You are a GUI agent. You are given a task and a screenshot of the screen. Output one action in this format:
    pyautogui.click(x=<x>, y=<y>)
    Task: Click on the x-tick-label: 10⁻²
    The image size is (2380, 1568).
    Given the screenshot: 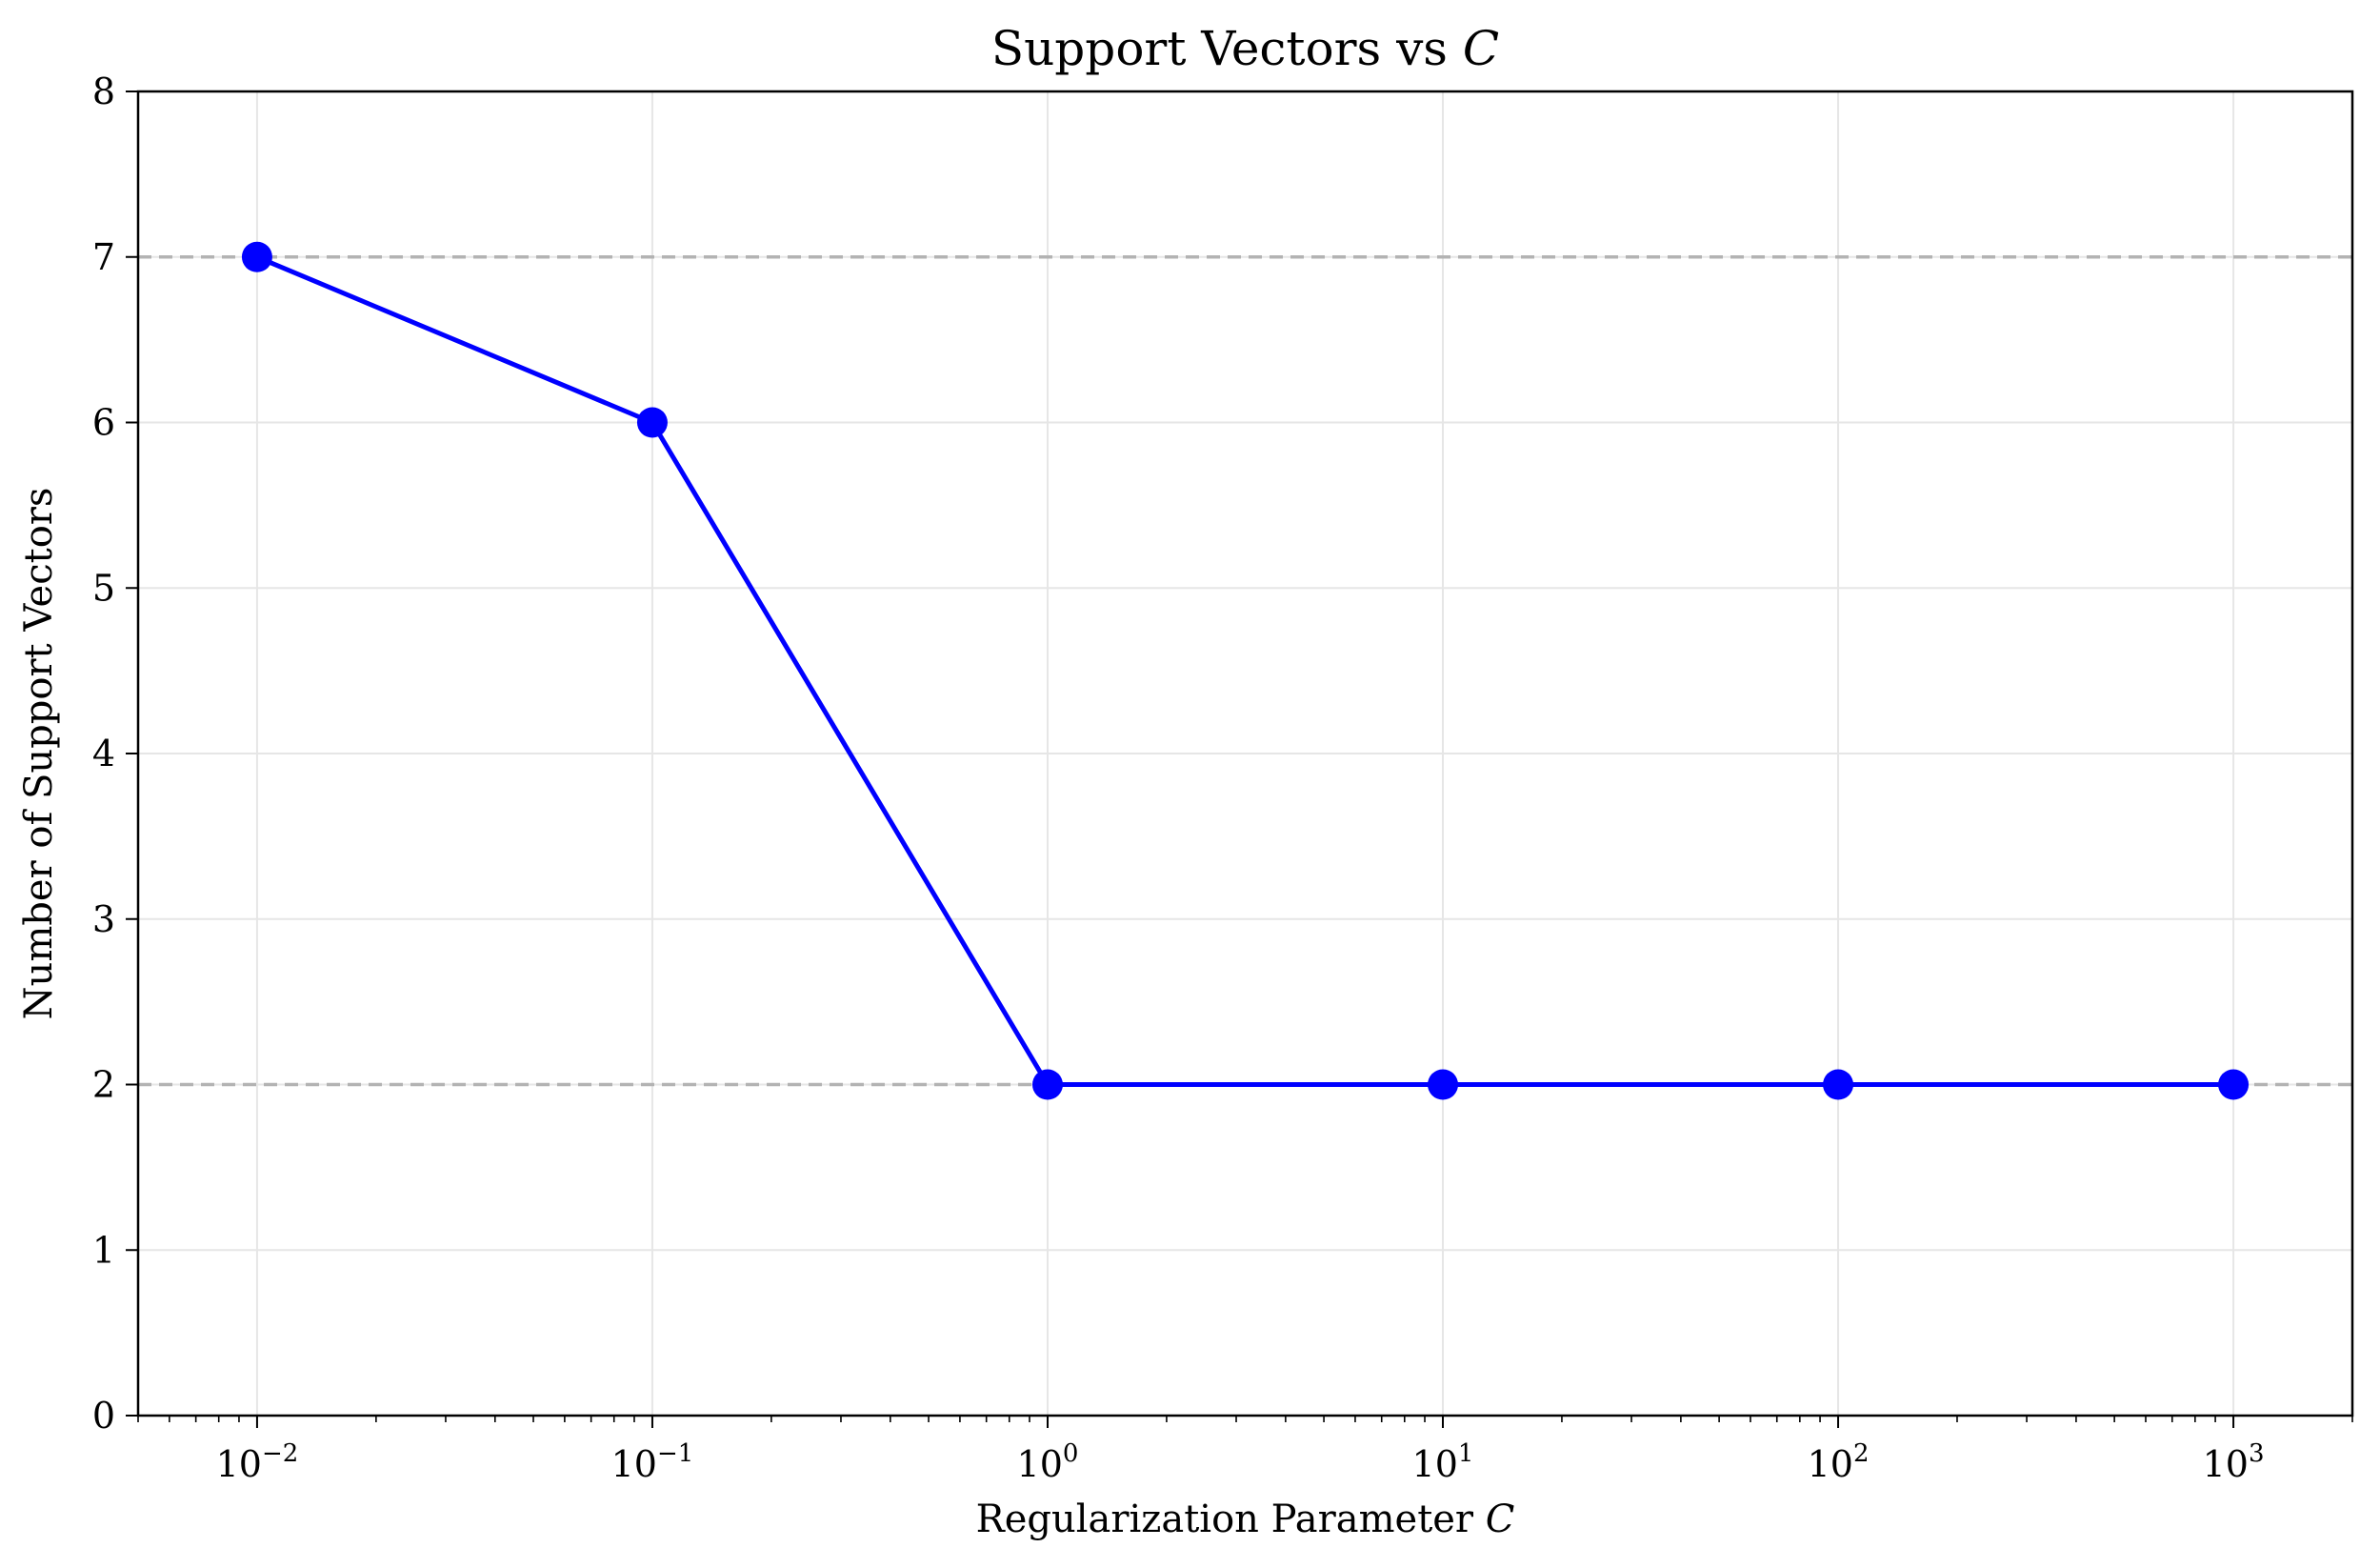 What is the action you would take?
    pyautogui.click(x=257, y=1462)
    